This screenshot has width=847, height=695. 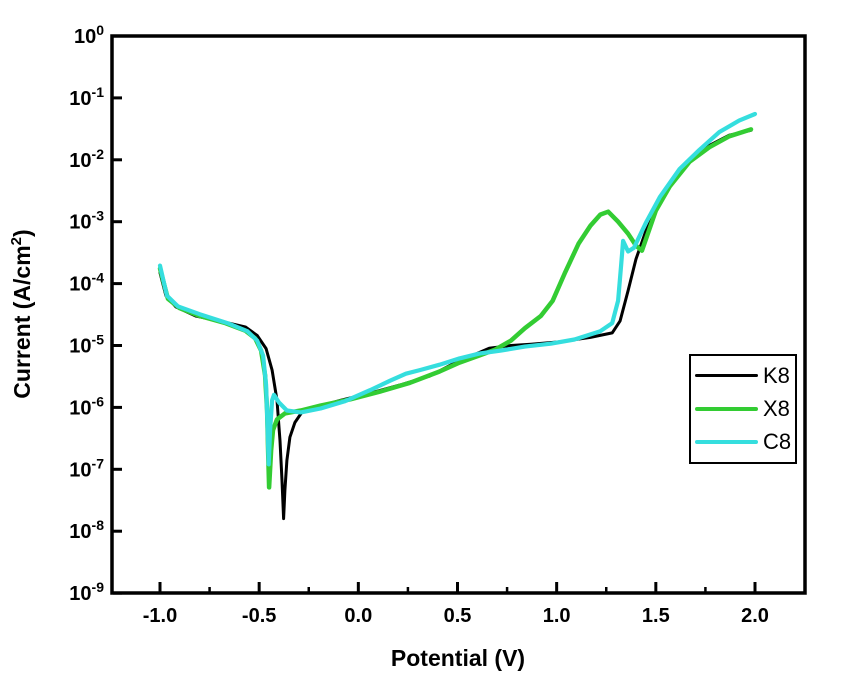 What do you see at coordinates (755, 616) in the screenshot?
I see `x-tick-label: 2.0` at bounding box center [755, 616].